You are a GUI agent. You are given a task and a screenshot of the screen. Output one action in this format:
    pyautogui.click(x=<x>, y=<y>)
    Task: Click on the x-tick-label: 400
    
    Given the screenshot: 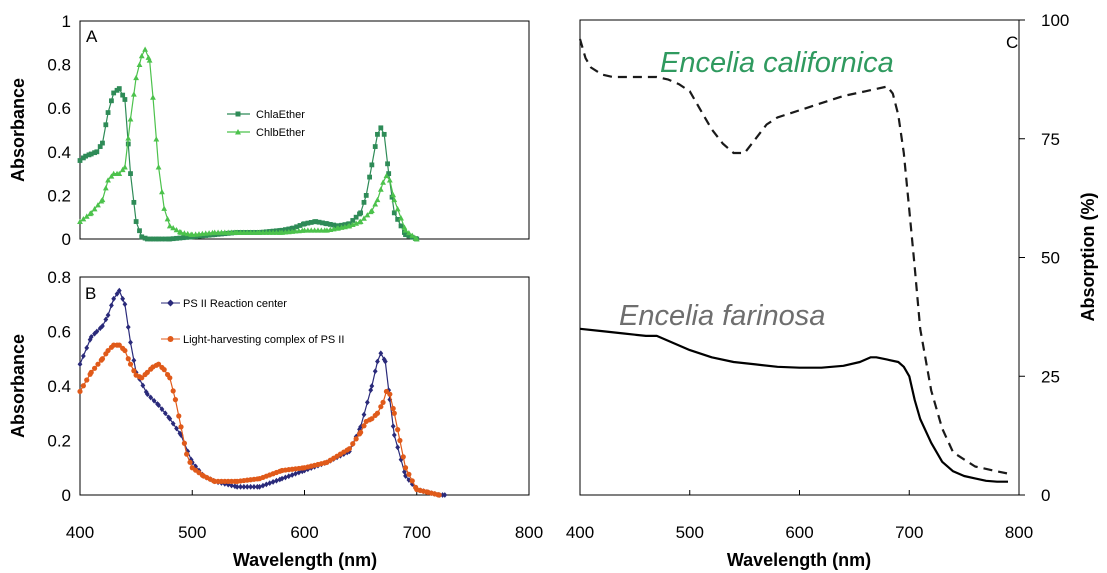 What is the action you would take?
    pyautogui.click(x=80, y=532)
    